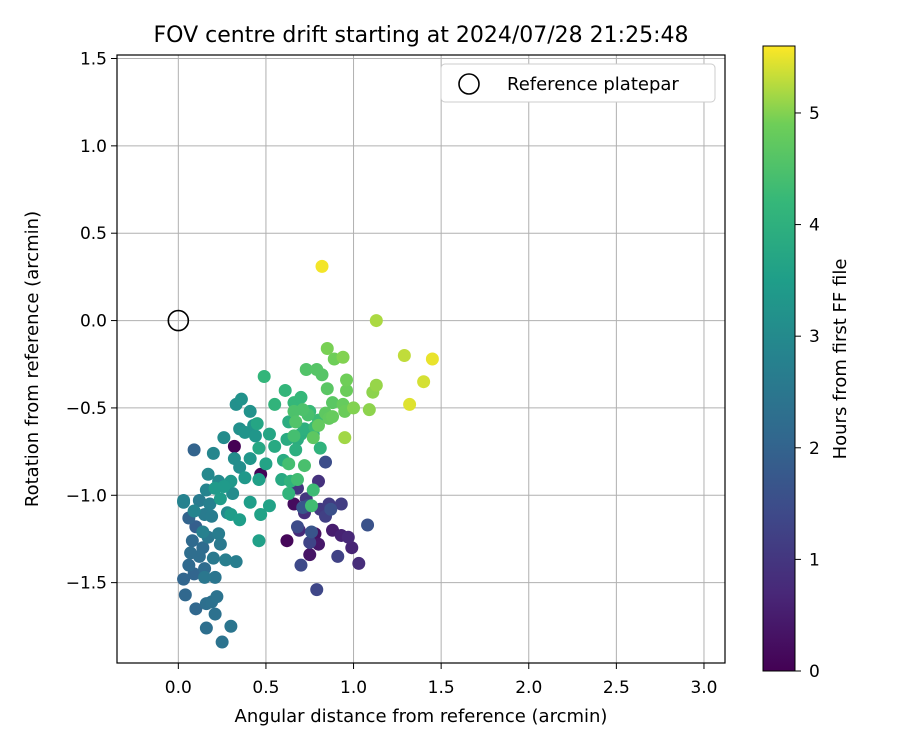 This screenshot has width=900, height=750. I want to click on legend: Reference platepar, so click(578, 83).